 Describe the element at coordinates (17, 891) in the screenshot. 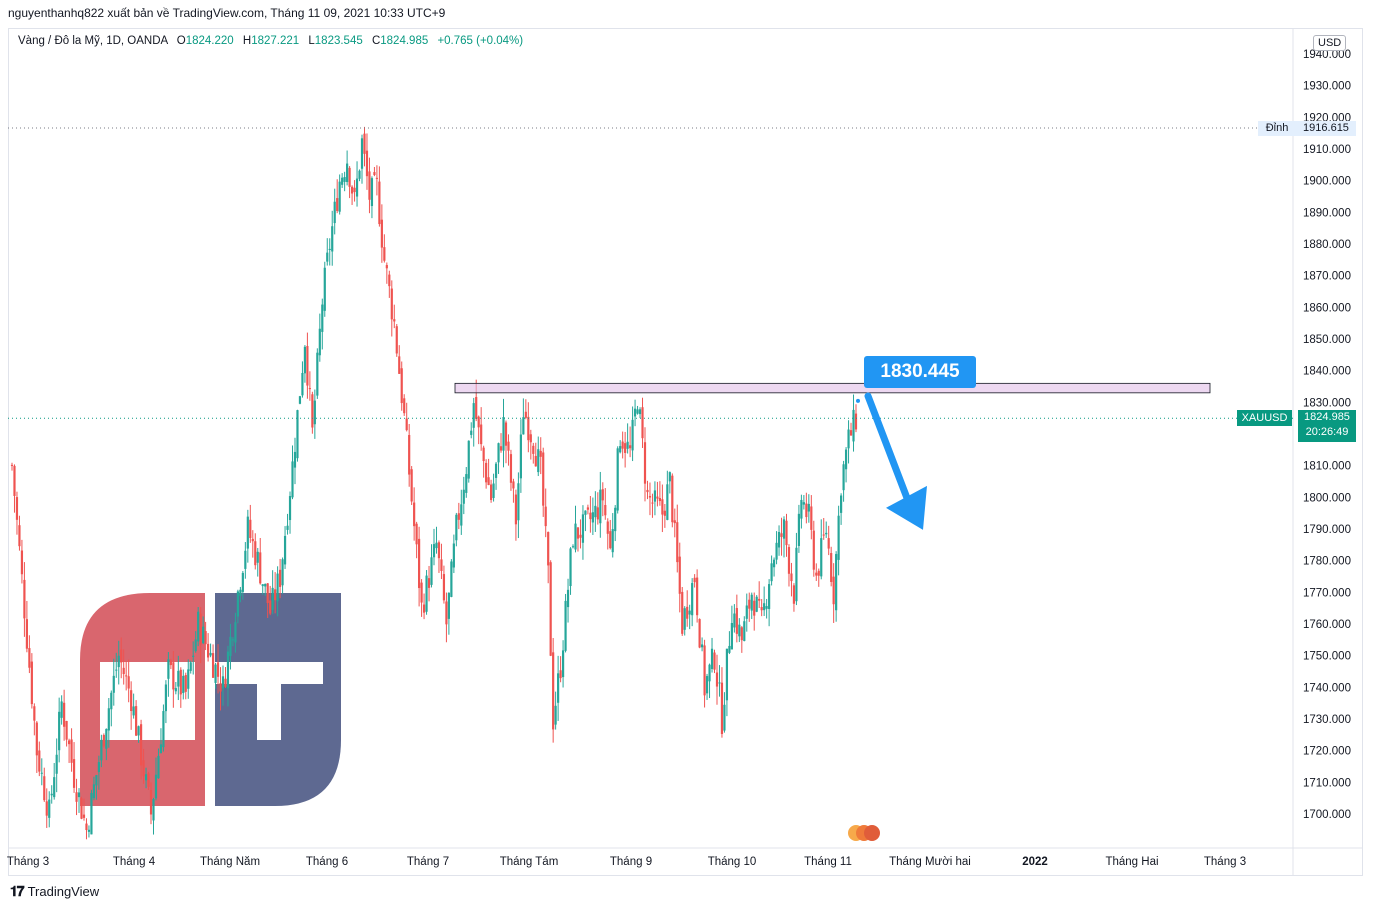

I see `tradingview-logo-icon: 𝟏𝟕` at that location.